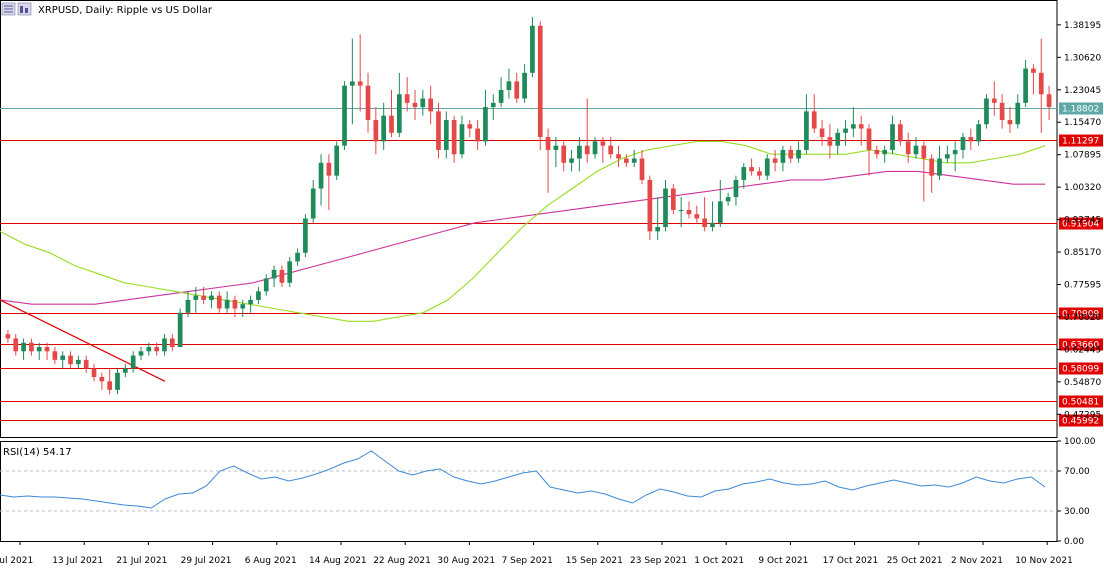  I want to click on rsi-label: RSI(14) 54.17, so click(37, 452).